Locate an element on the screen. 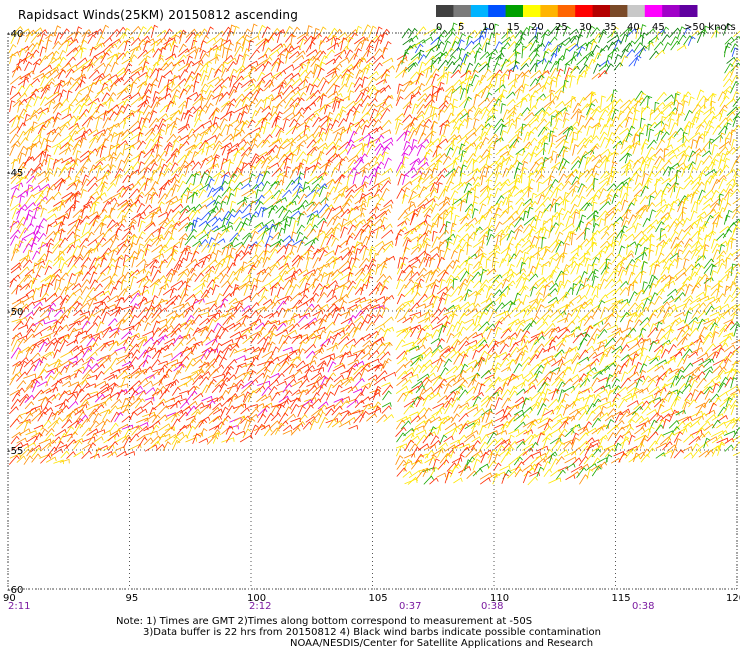 The image size is (740, 650). colorbar-label: 30 is located at coordinates (585, 27).